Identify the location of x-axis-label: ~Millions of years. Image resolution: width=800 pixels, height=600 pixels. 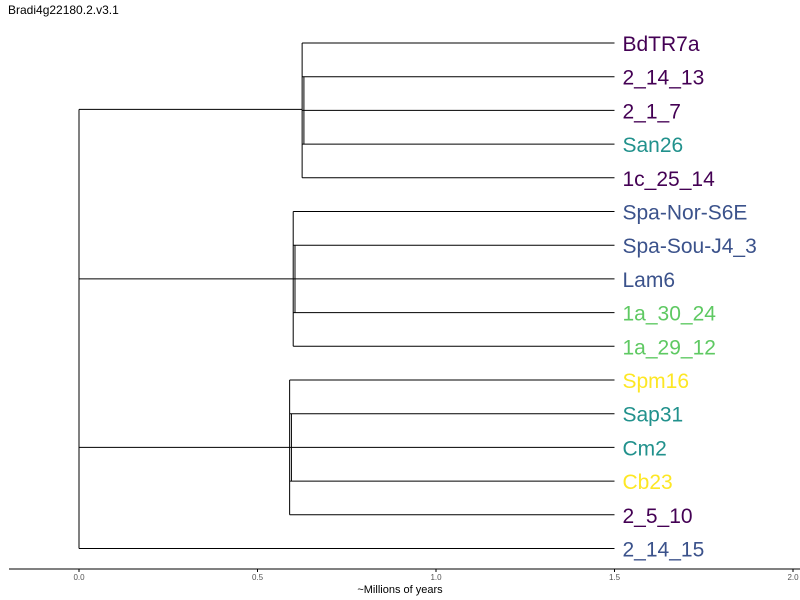
(400, 590).